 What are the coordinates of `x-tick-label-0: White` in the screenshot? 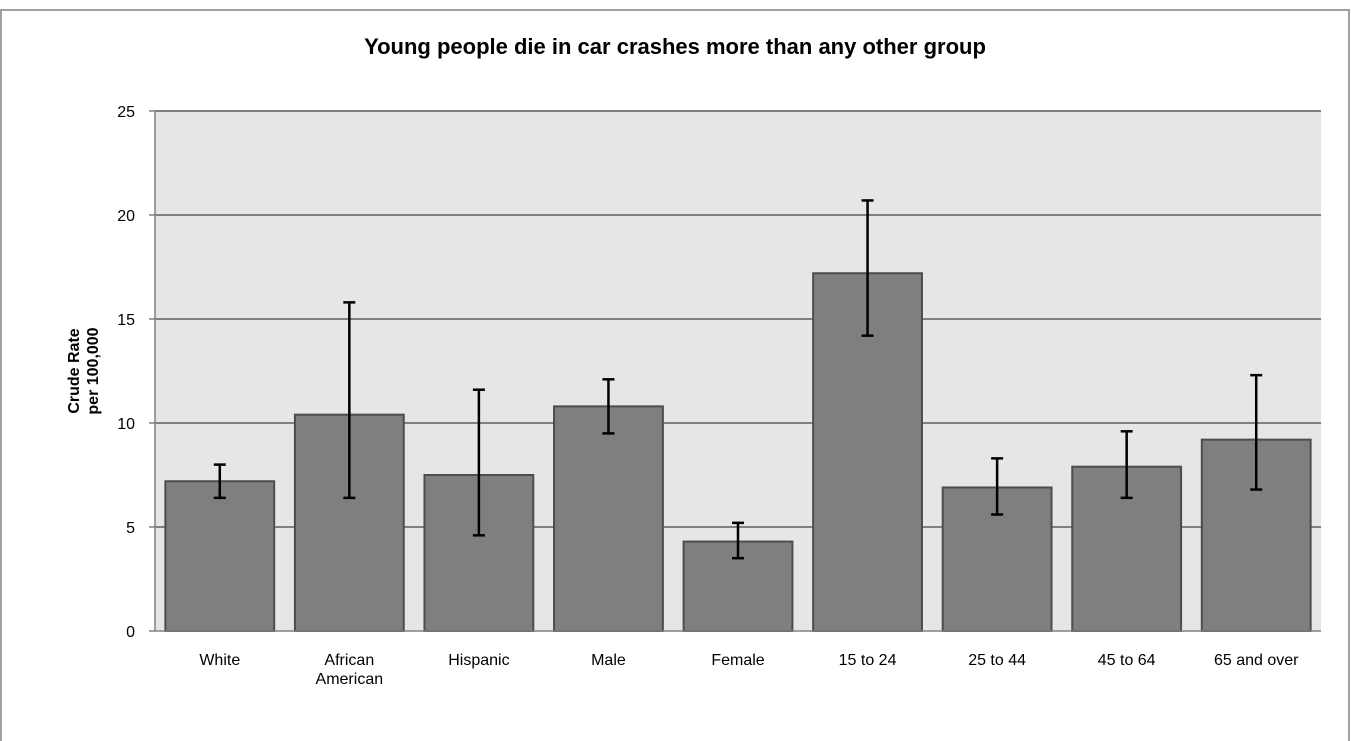 It's located at (219, 660).